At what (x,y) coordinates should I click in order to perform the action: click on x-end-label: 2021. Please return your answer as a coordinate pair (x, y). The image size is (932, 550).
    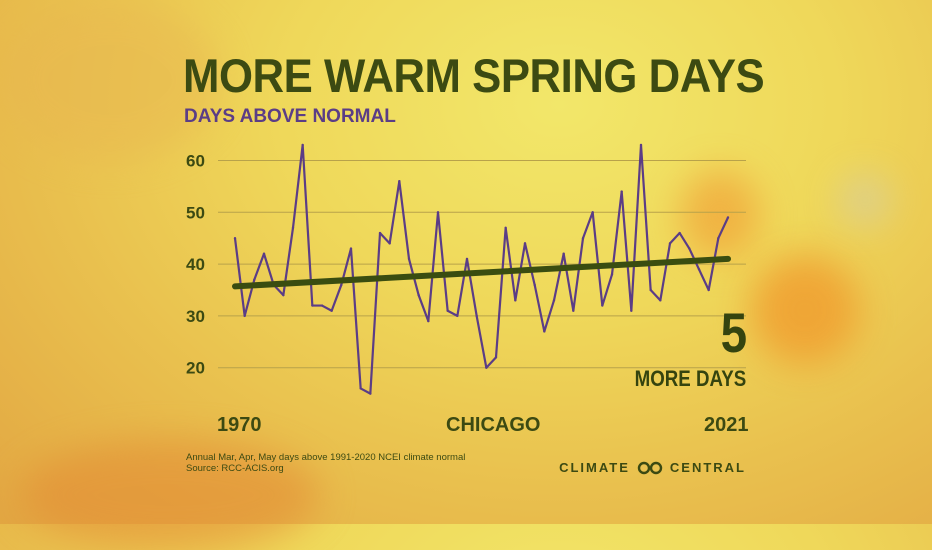
    Looking at the image, I should click on (726, 425).